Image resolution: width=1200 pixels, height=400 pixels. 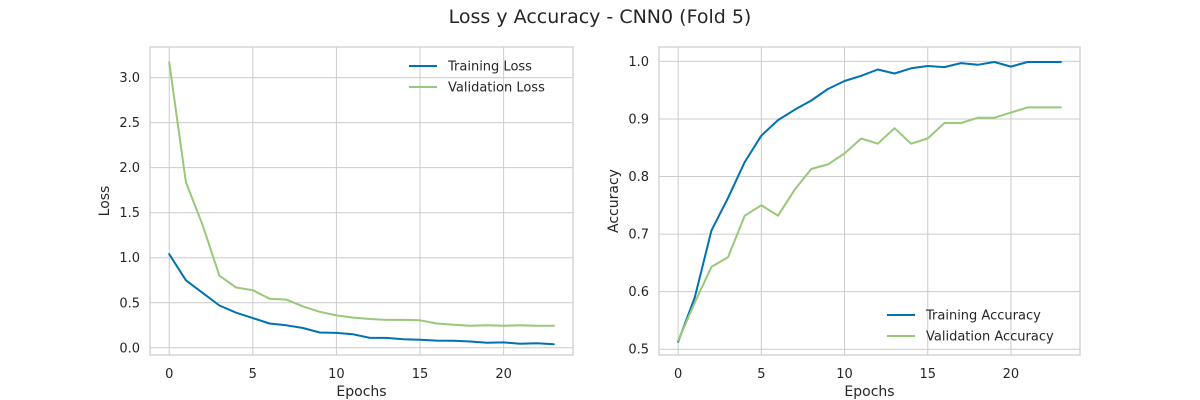 I want to click on y-tick-label: 0.7, so click(x=638, y=235).